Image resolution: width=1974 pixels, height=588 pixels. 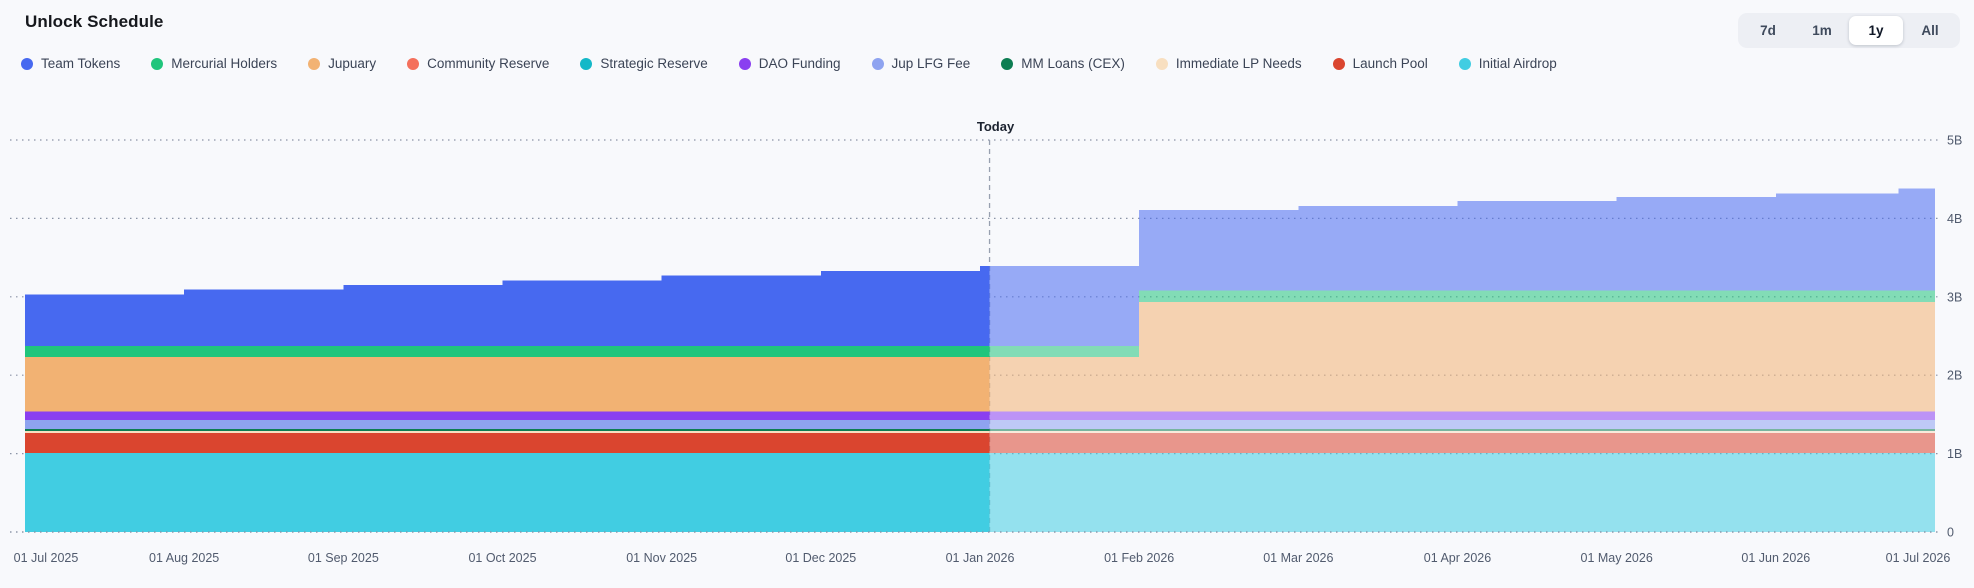 I want to click on legend-dot-strategic-reserve, so click(x=586, y=63).